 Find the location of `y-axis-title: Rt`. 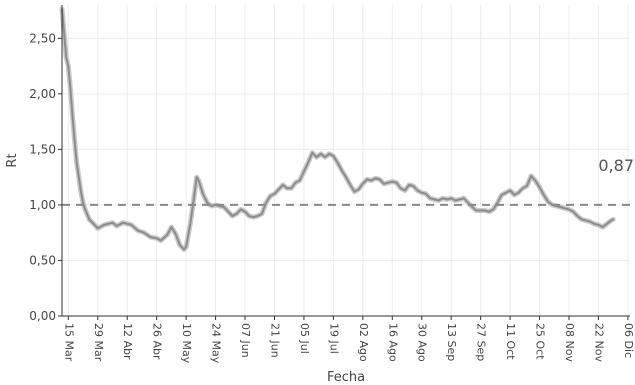

y-axis-title: Rt is located at coordinates (12, 160).